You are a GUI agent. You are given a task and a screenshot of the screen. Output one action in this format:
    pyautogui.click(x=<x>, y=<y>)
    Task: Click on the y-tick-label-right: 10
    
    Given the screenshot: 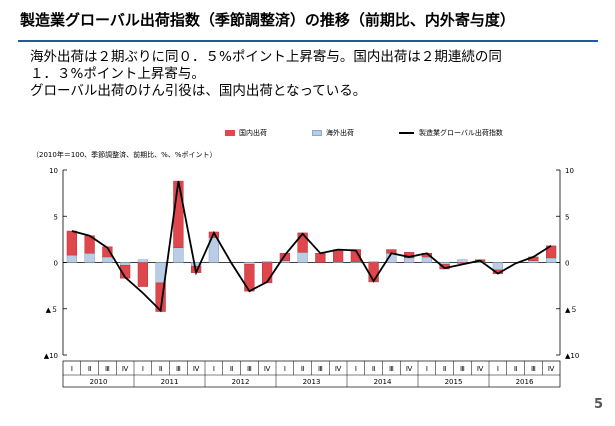 What is the action you would take?
    pyautogui.click(x=569, y=171)
    